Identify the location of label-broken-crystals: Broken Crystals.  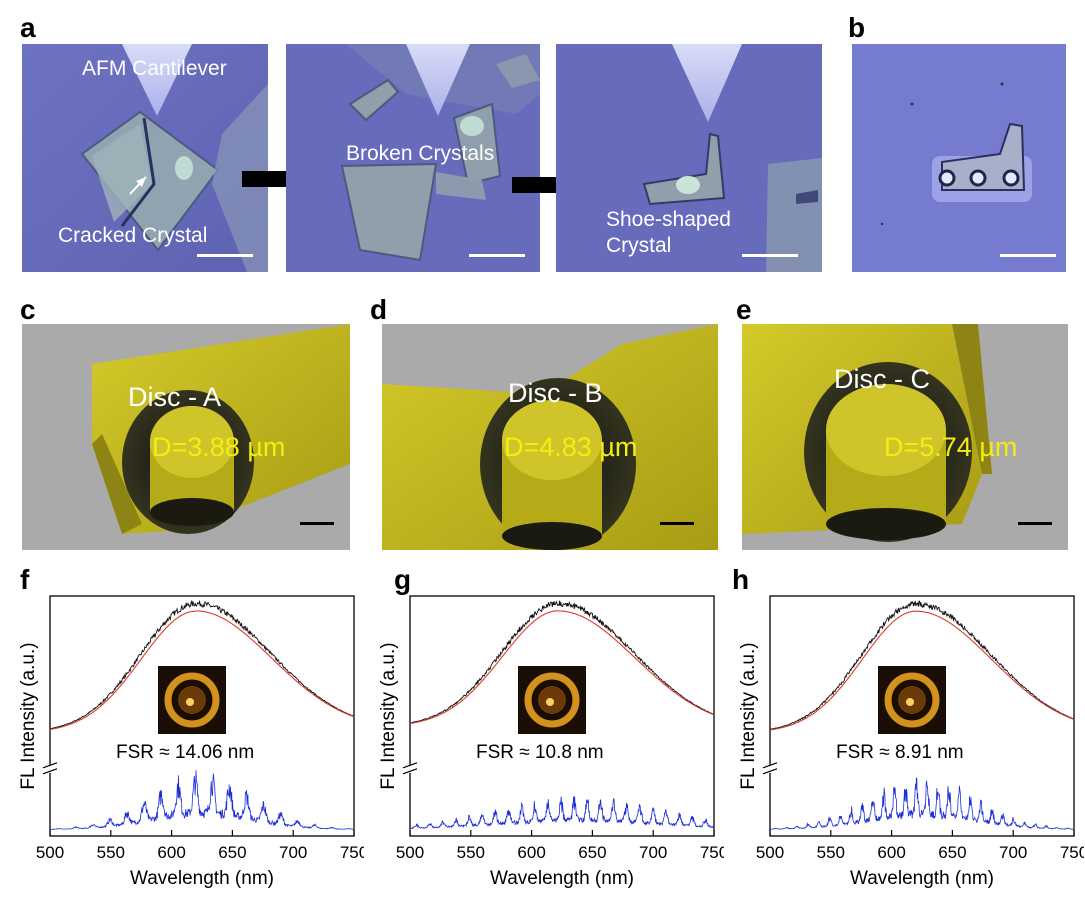
(420, 153).